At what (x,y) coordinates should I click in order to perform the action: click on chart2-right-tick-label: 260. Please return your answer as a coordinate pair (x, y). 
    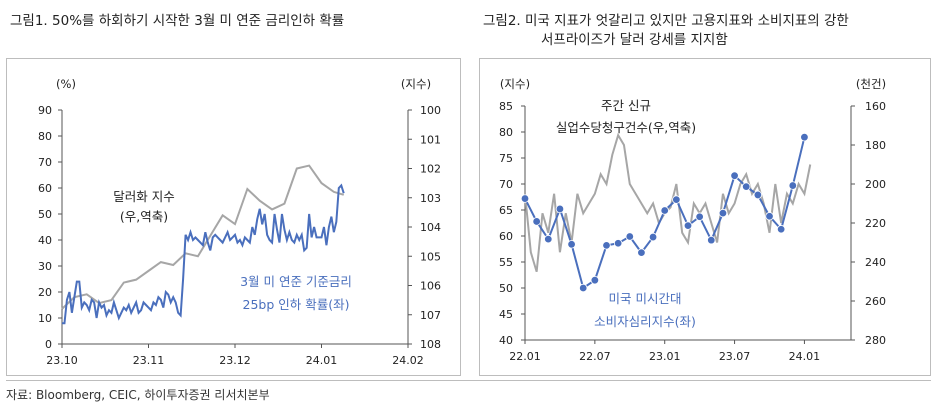
    Looking at the image, I should click on (875, 301).